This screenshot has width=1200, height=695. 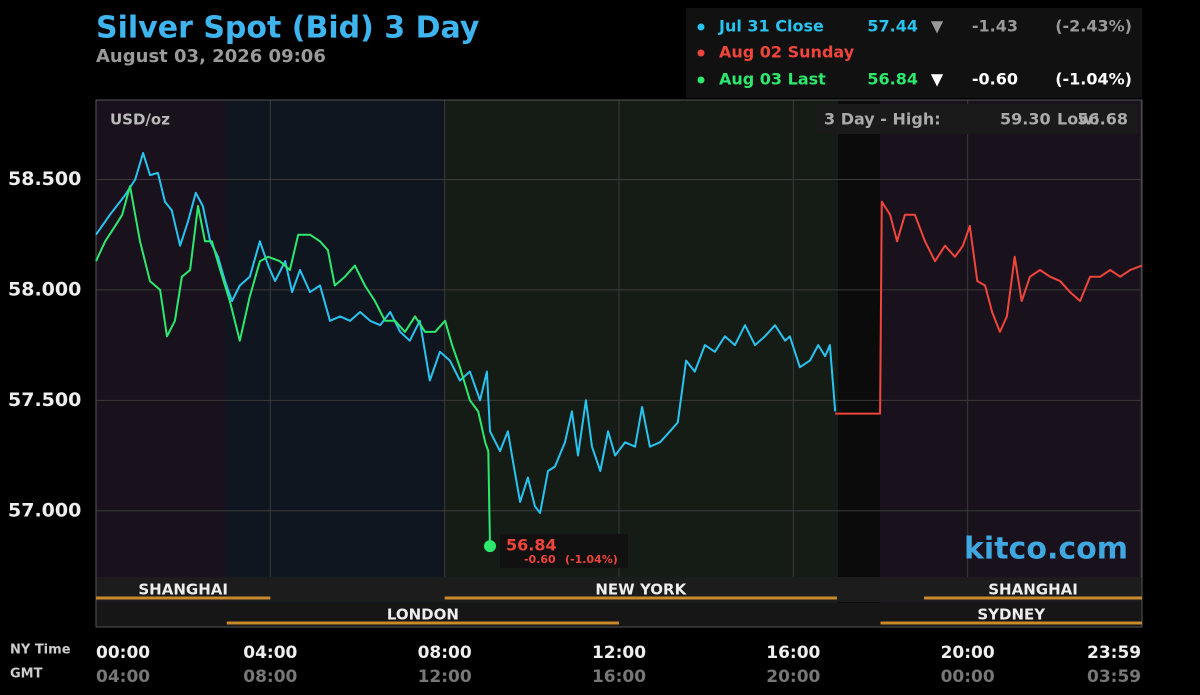 I want to click on x2-tick-label: 16:00, so click(x=619, y=677).